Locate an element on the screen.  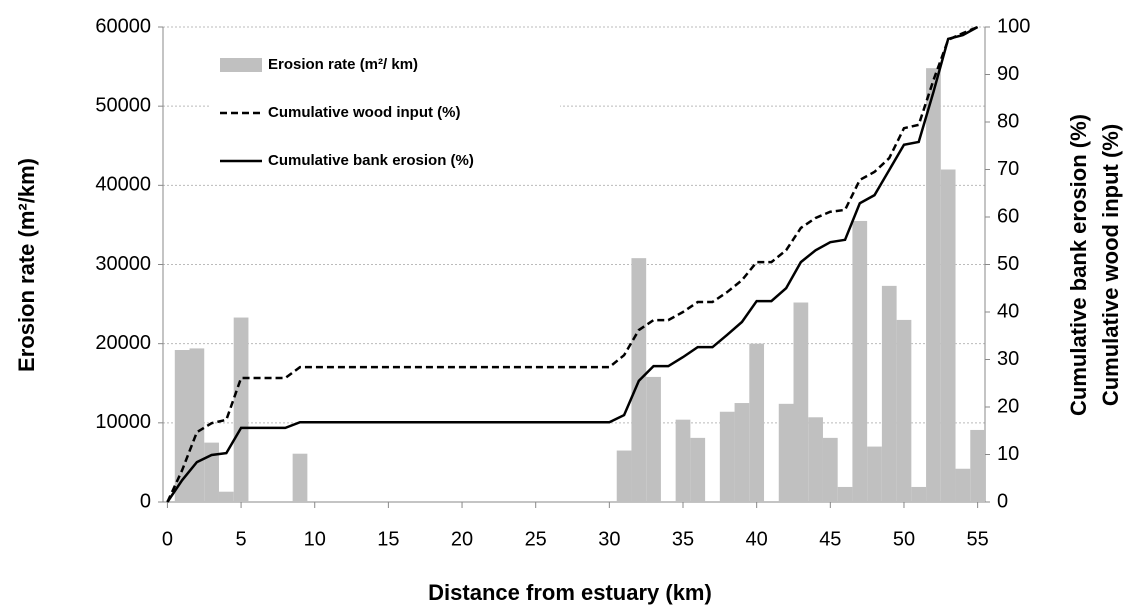
x-tick-label: 50 is located at coordinates (904, 539).